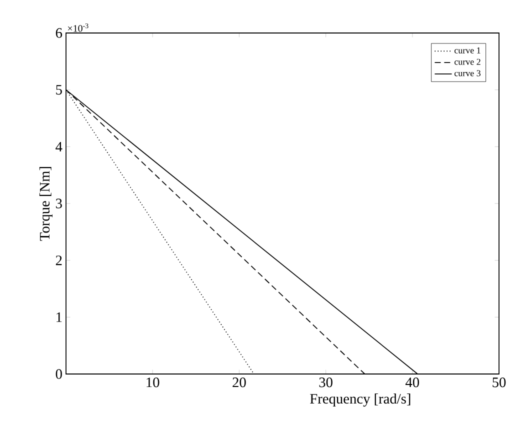  What do you see at coordinates (59, 90) in the screenshot?
I see `y-tick-label: 5` at bounding box center [59, 90].